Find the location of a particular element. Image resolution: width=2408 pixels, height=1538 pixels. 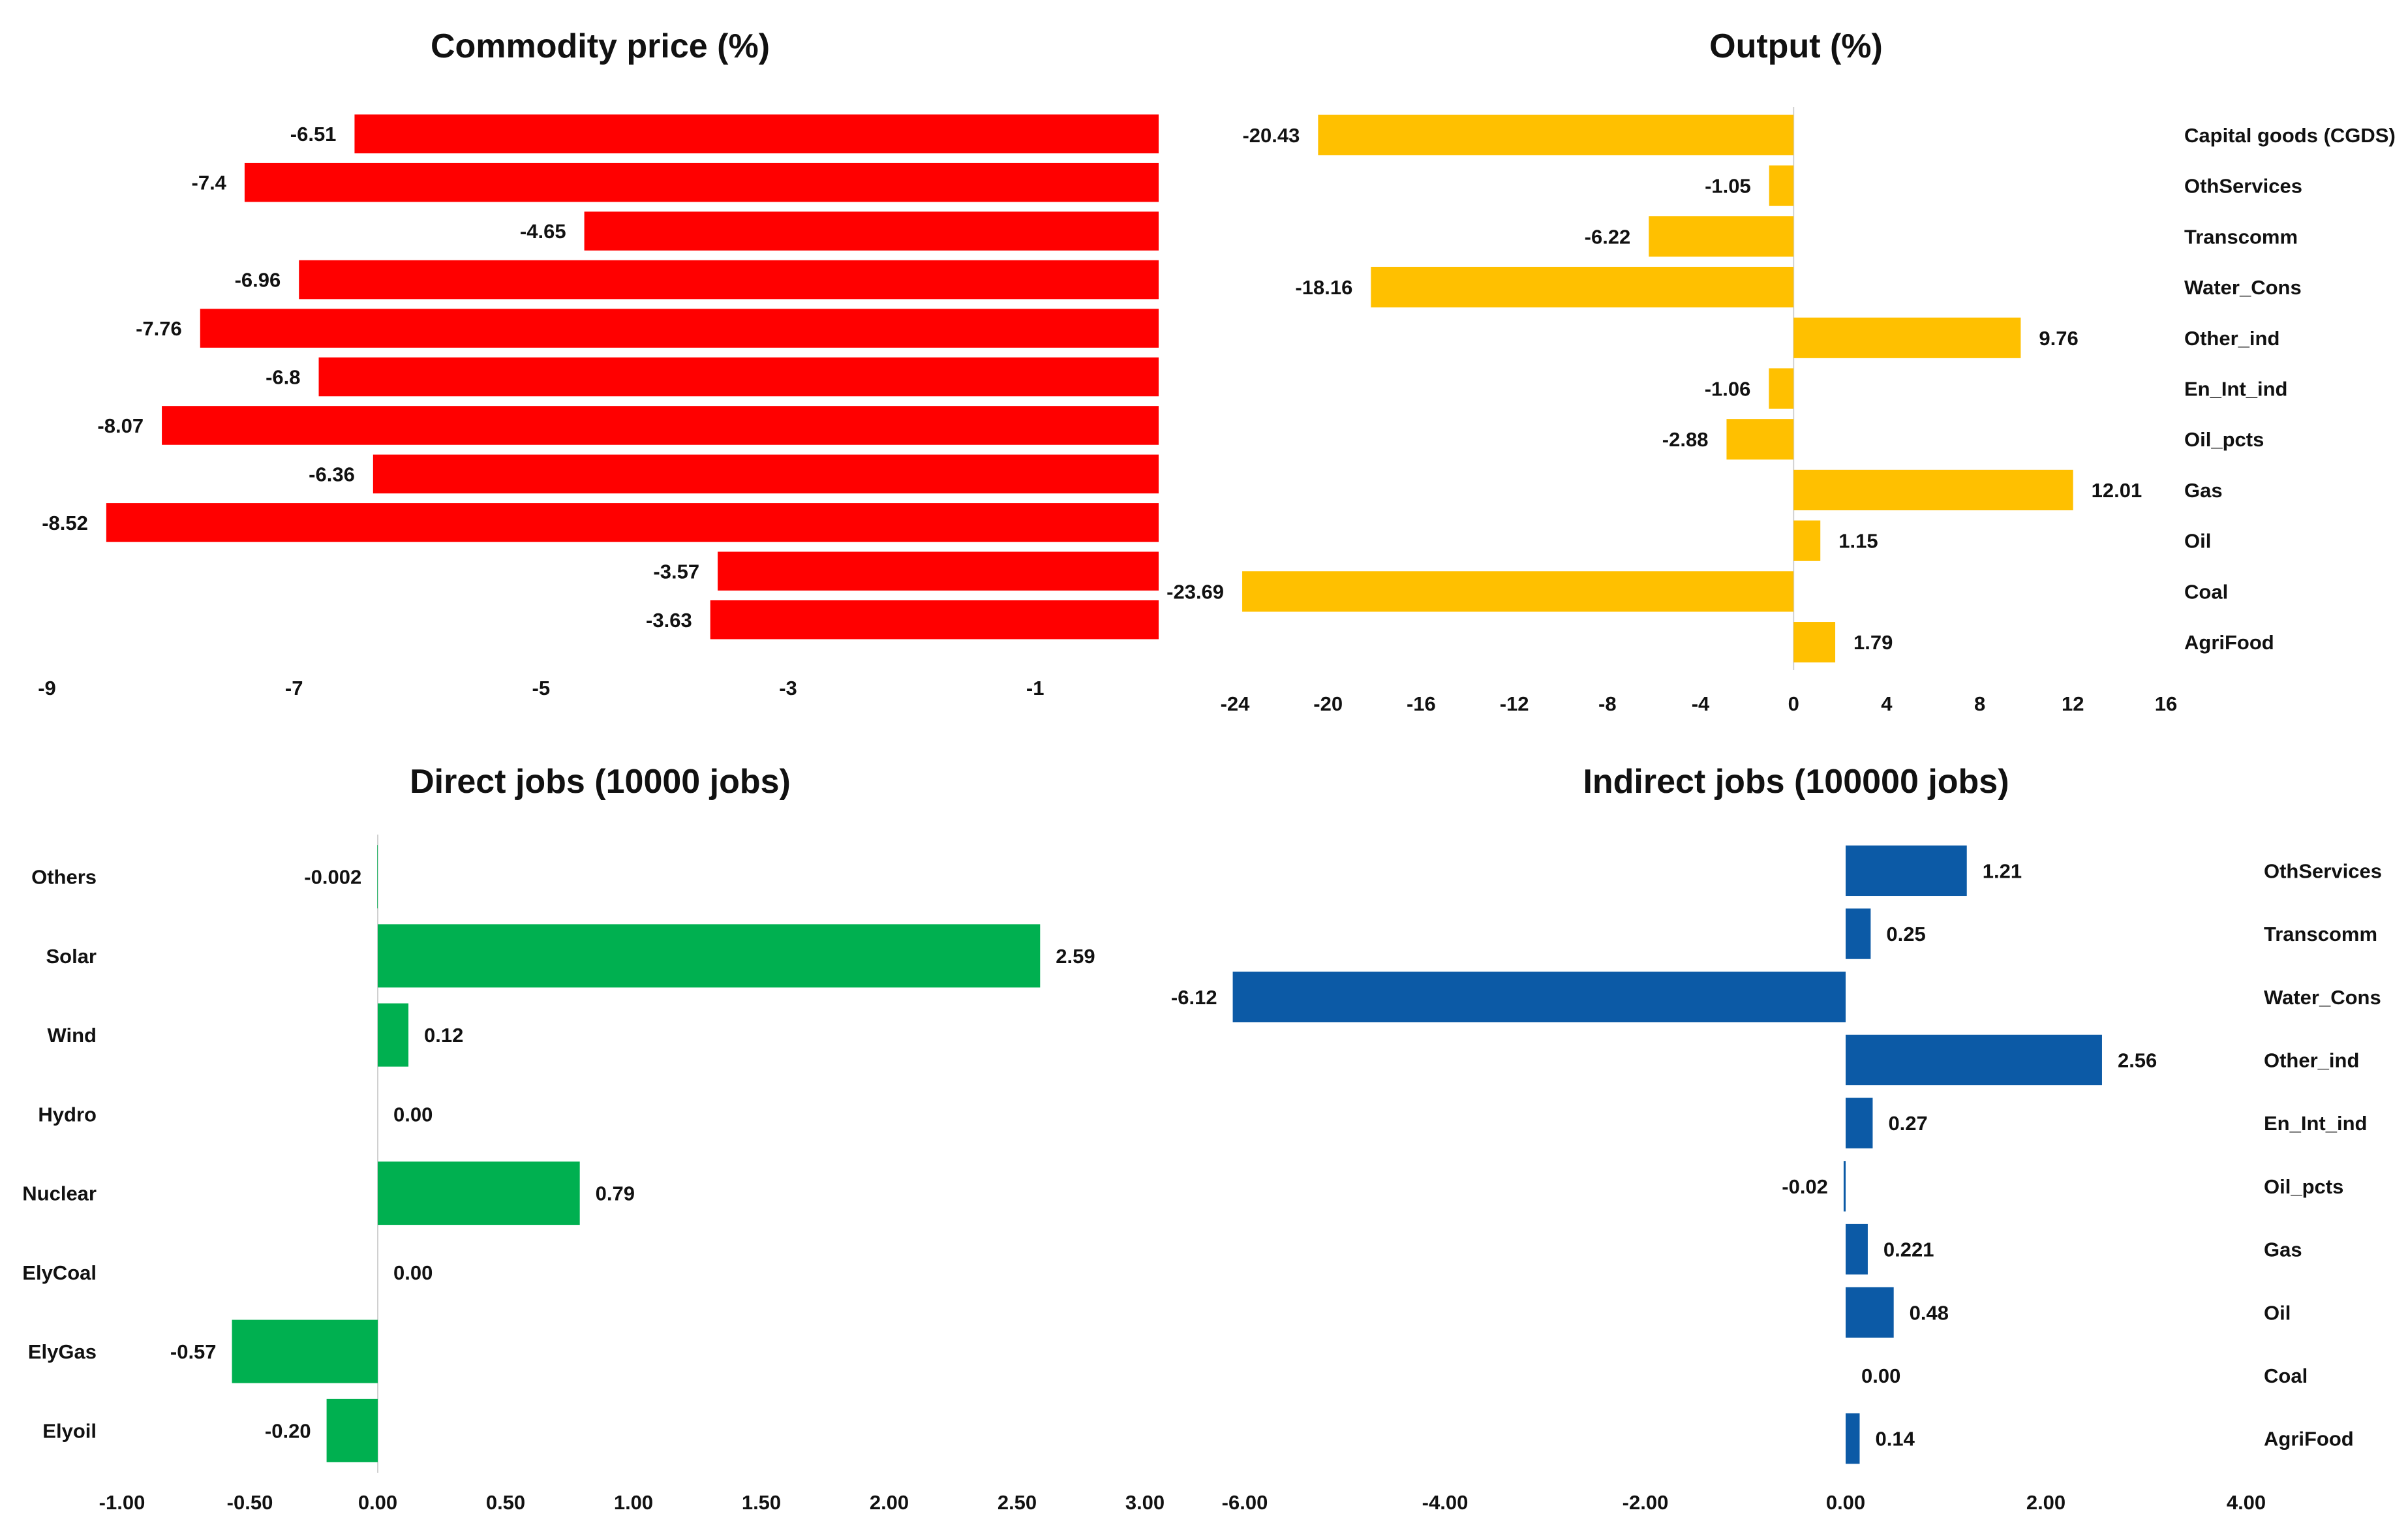

output-category-label: AgriFood is located at coordinates (2229, 642).